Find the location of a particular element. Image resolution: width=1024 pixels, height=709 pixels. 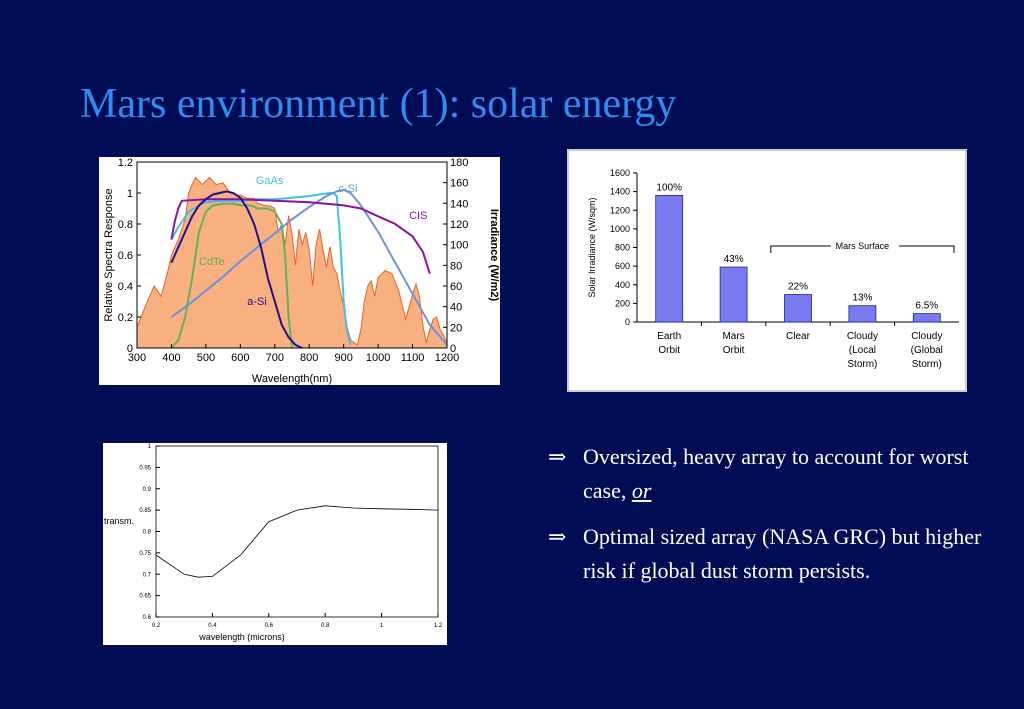

y-axis-label: Solar Irradiance (W/sqm) is located at coordinates (592, 247).